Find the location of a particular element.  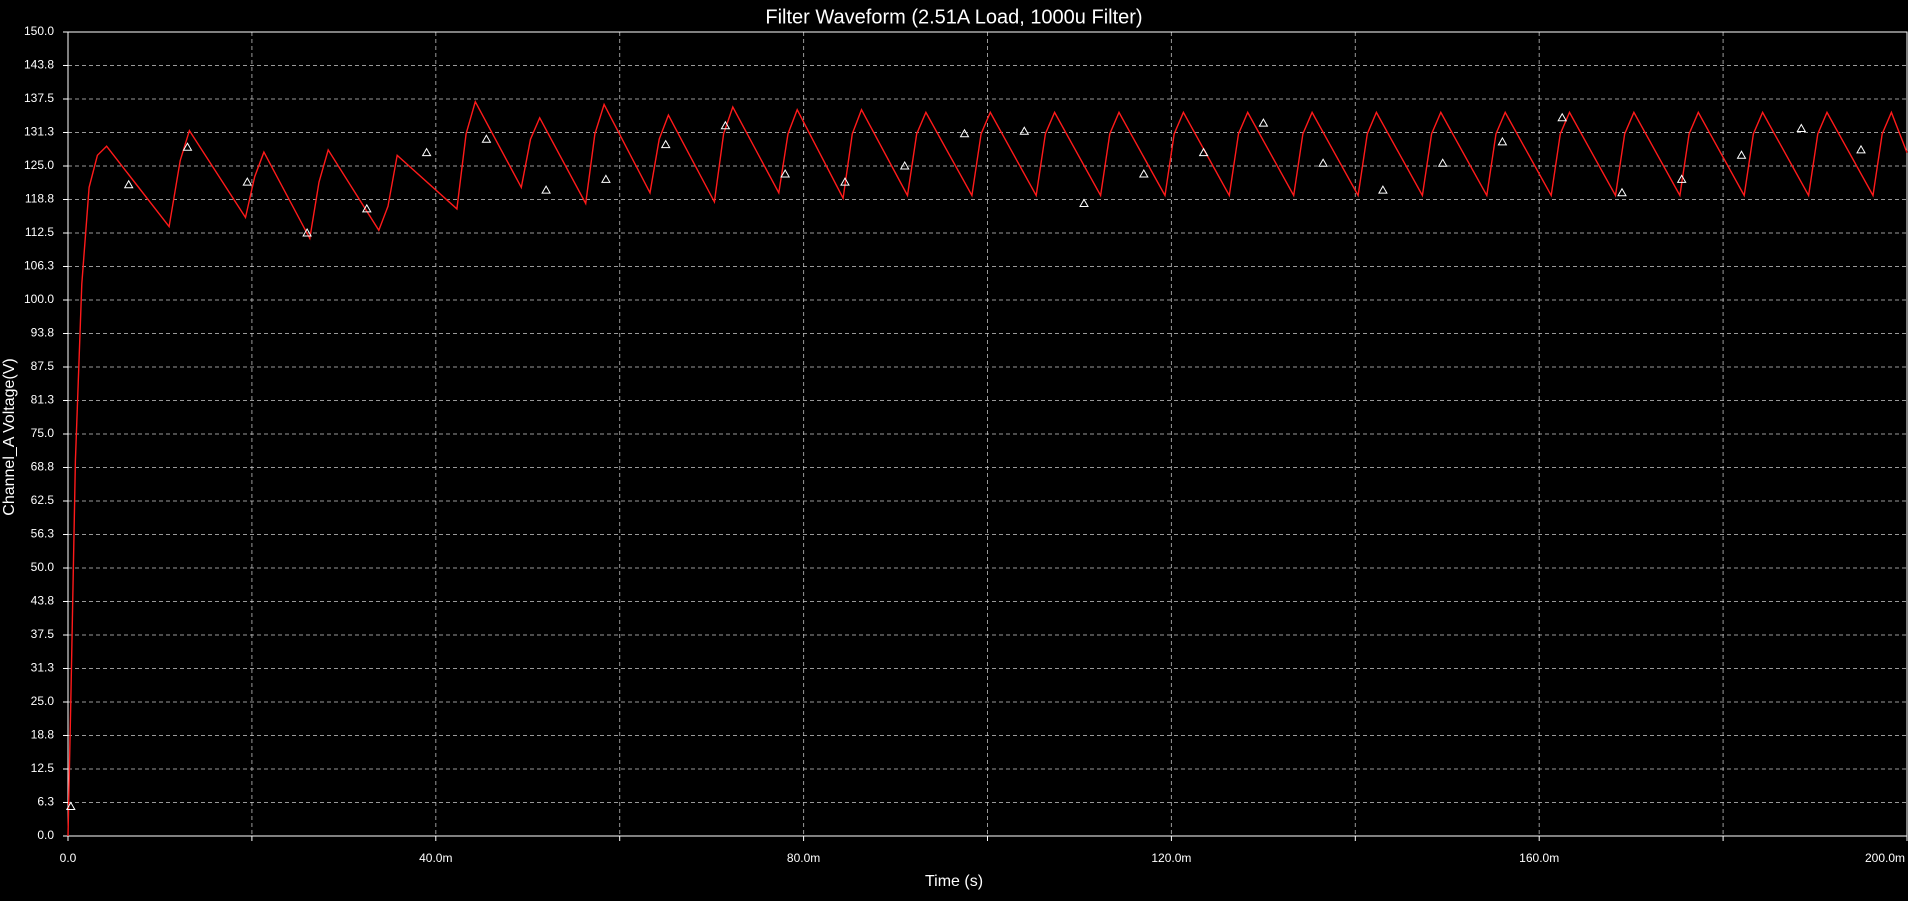

y-tick-label: 100.0 is located at coordinates (39, 299).